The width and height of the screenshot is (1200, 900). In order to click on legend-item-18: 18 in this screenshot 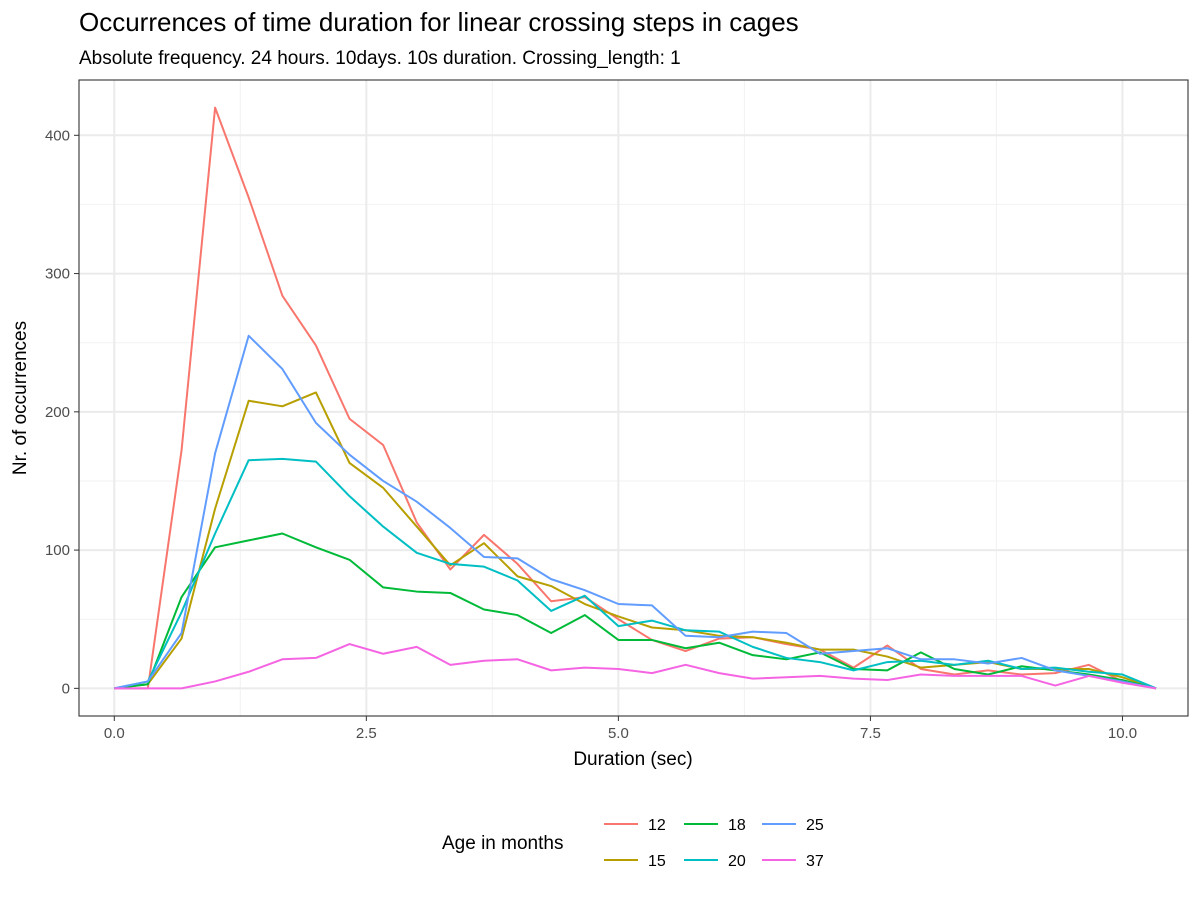, I will do `click(715, 825)`.